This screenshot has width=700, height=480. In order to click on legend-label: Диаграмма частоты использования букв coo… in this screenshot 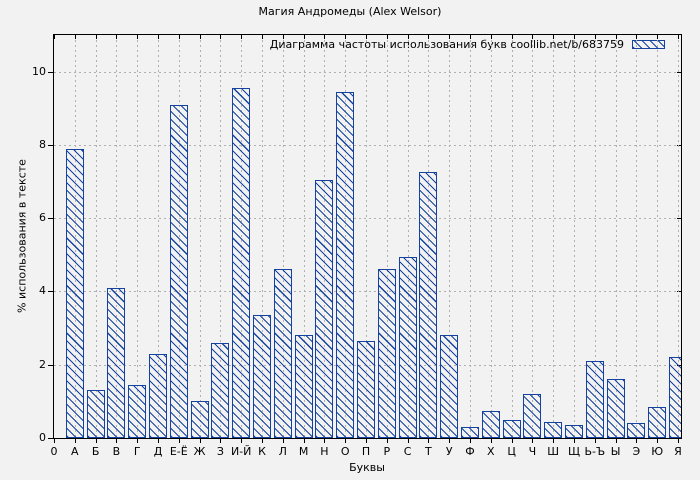, I will do `click(446, 44)`.